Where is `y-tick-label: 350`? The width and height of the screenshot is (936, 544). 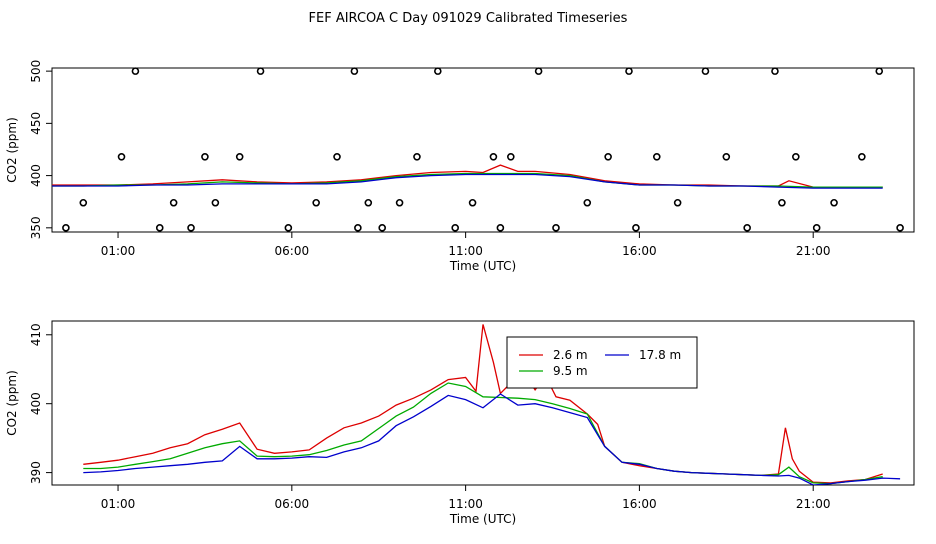 y-tick-label: 350 is located at coordinates (36, 227).